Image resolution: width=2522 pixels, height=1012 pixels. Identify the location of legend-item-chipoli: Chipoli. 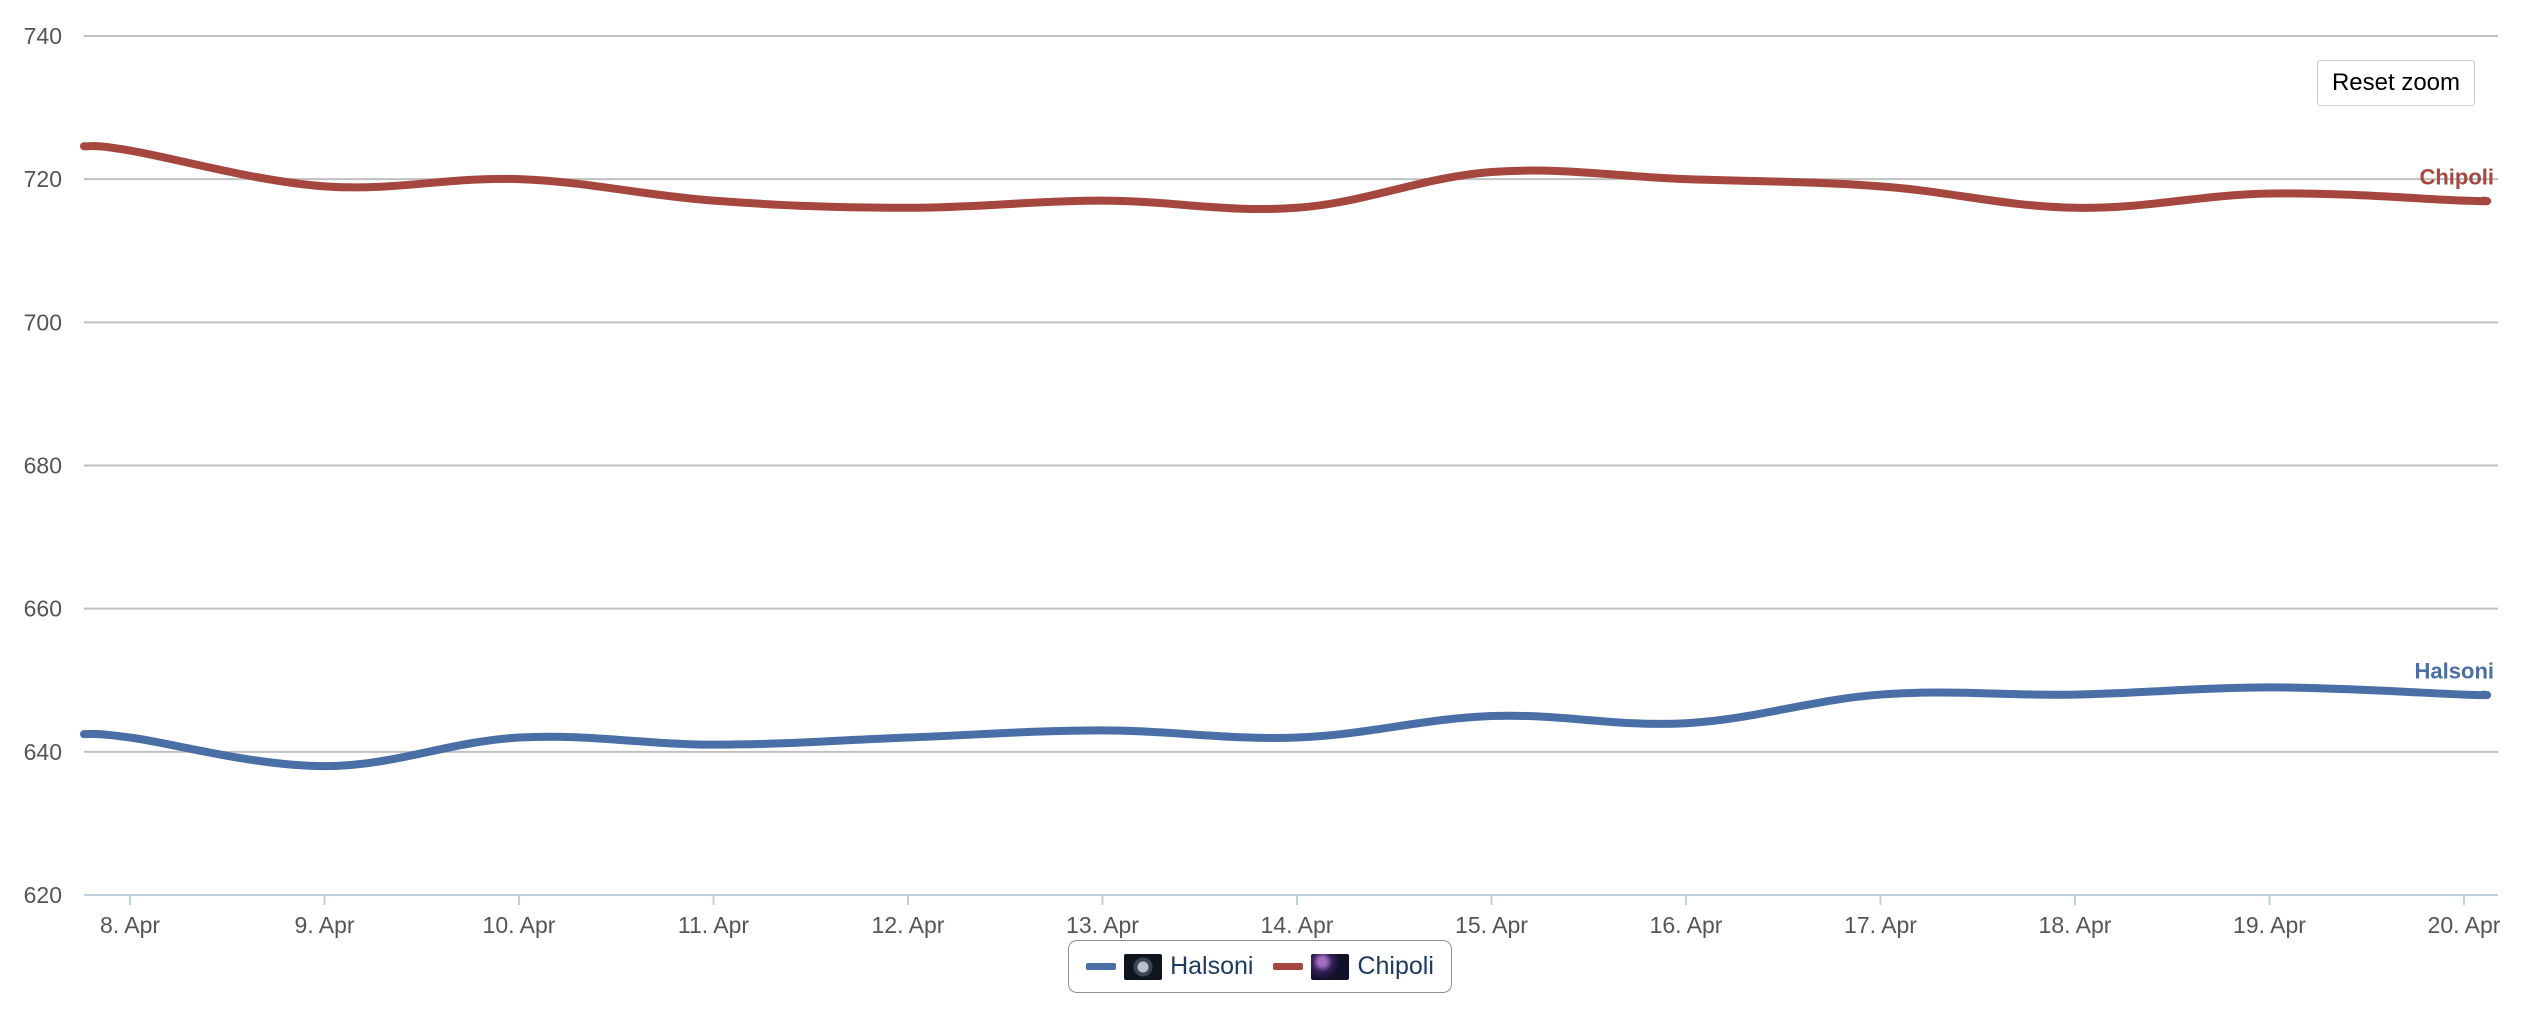
(1353, 966).